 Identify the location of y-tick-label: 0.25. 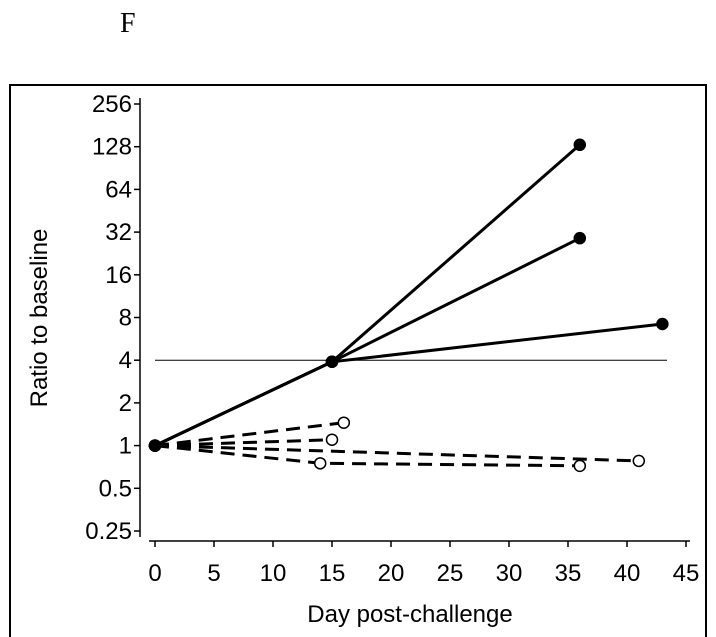
(108, 531).